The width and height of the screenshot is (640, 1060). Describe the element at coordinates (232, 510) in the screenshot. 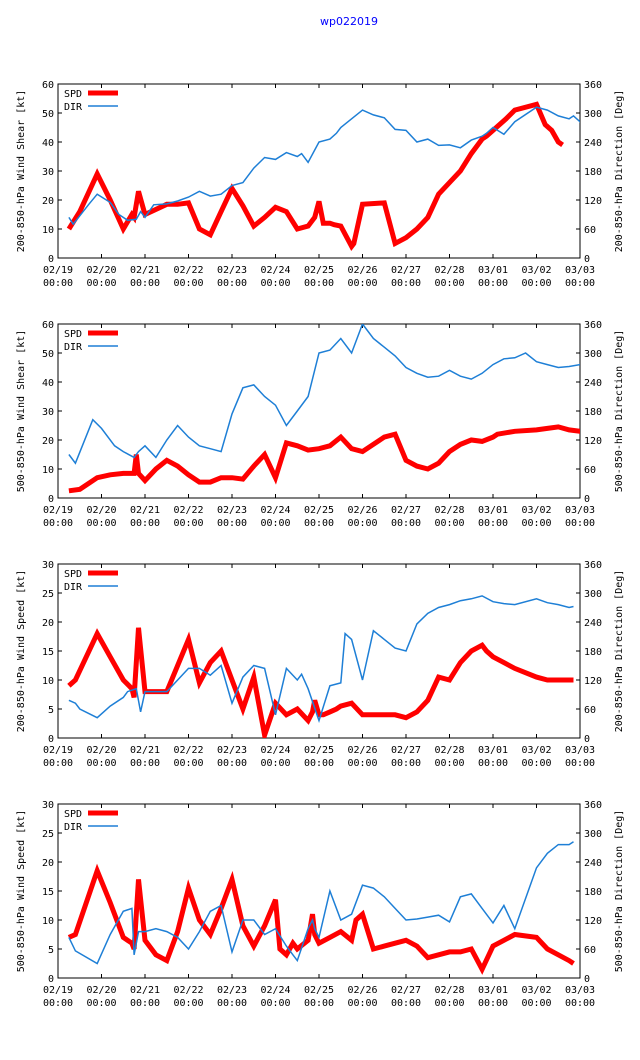

I see `x-tick-date: 02/23` at that location.